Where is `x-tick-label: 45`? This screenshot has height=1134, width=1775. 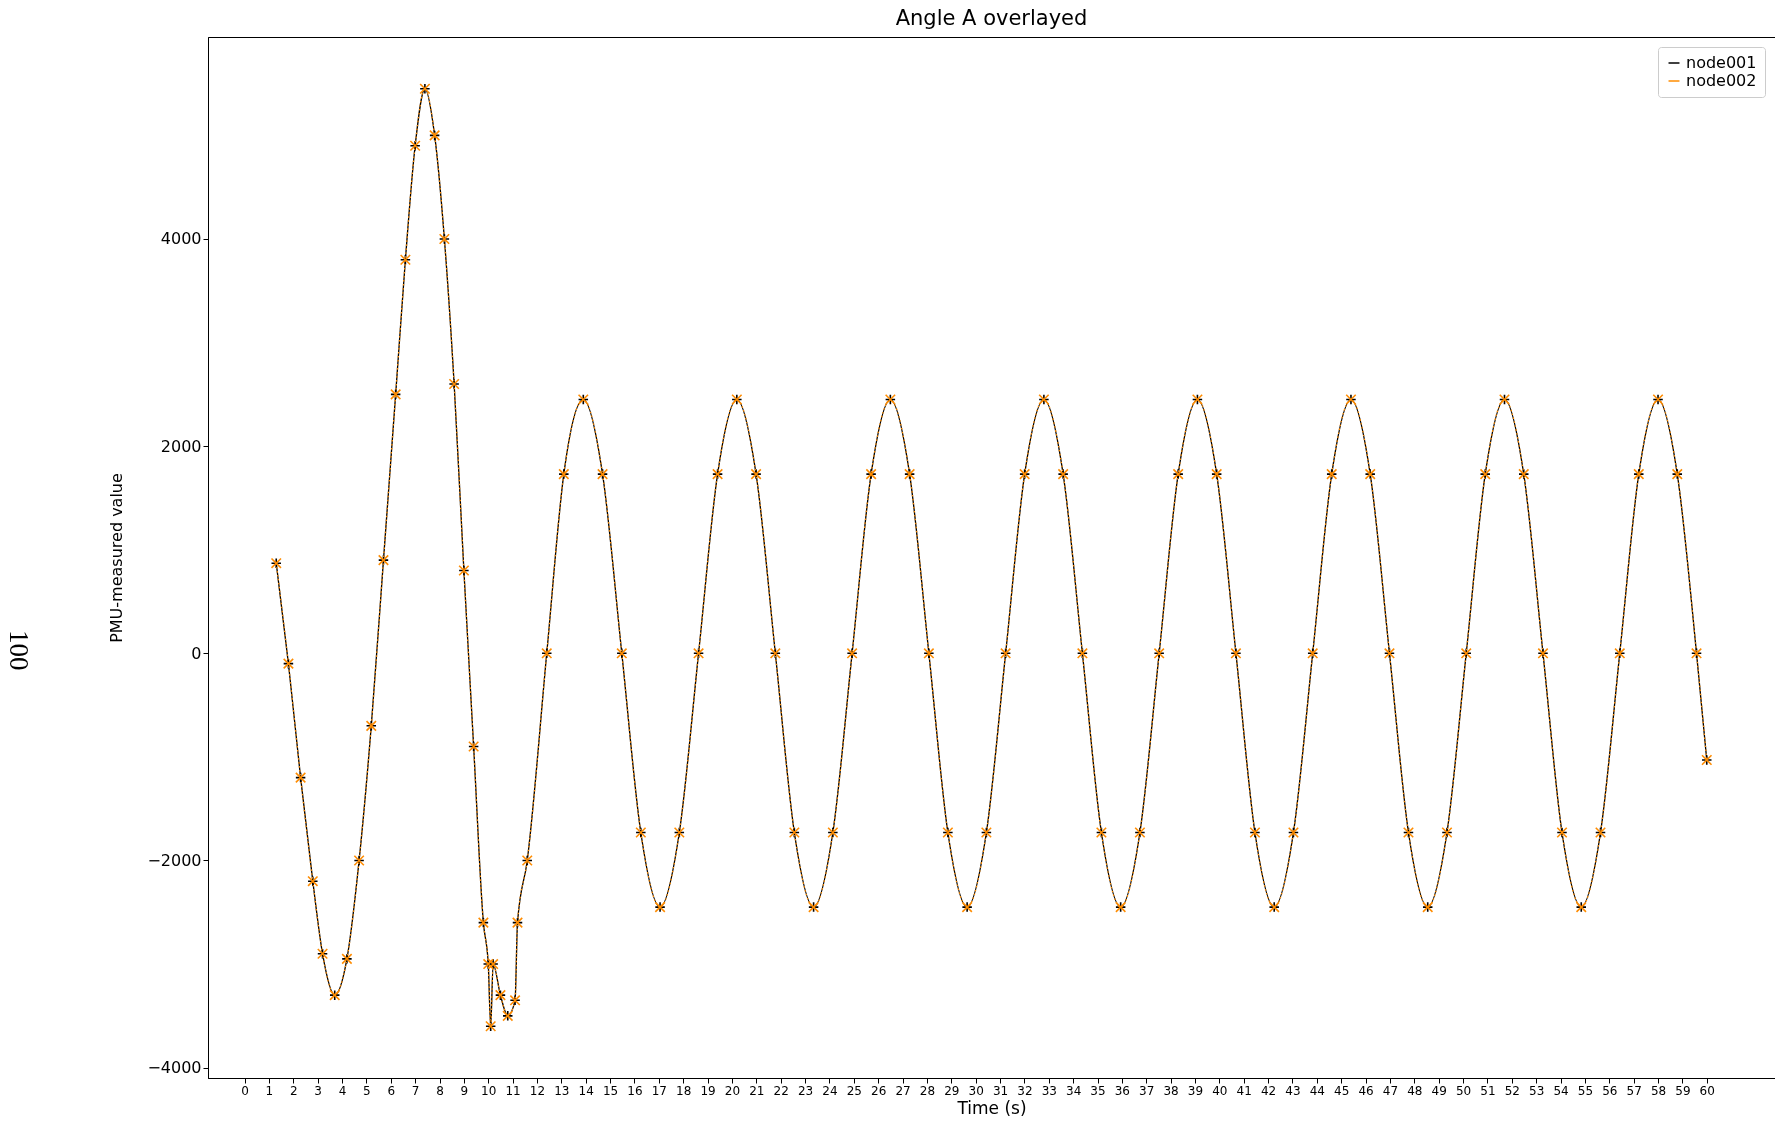
x-tick-label: 45 is located at coordinates (1342, 1090).